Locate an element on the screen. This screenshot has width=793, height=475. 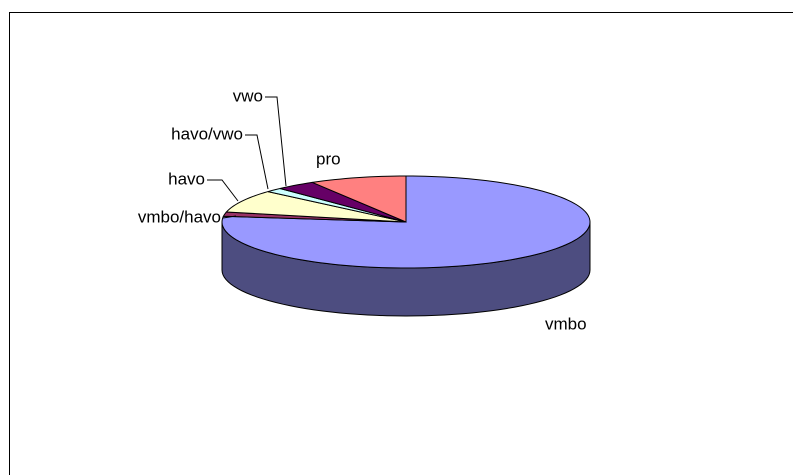
slice-label: vwo is located at coordinates (248, 95).